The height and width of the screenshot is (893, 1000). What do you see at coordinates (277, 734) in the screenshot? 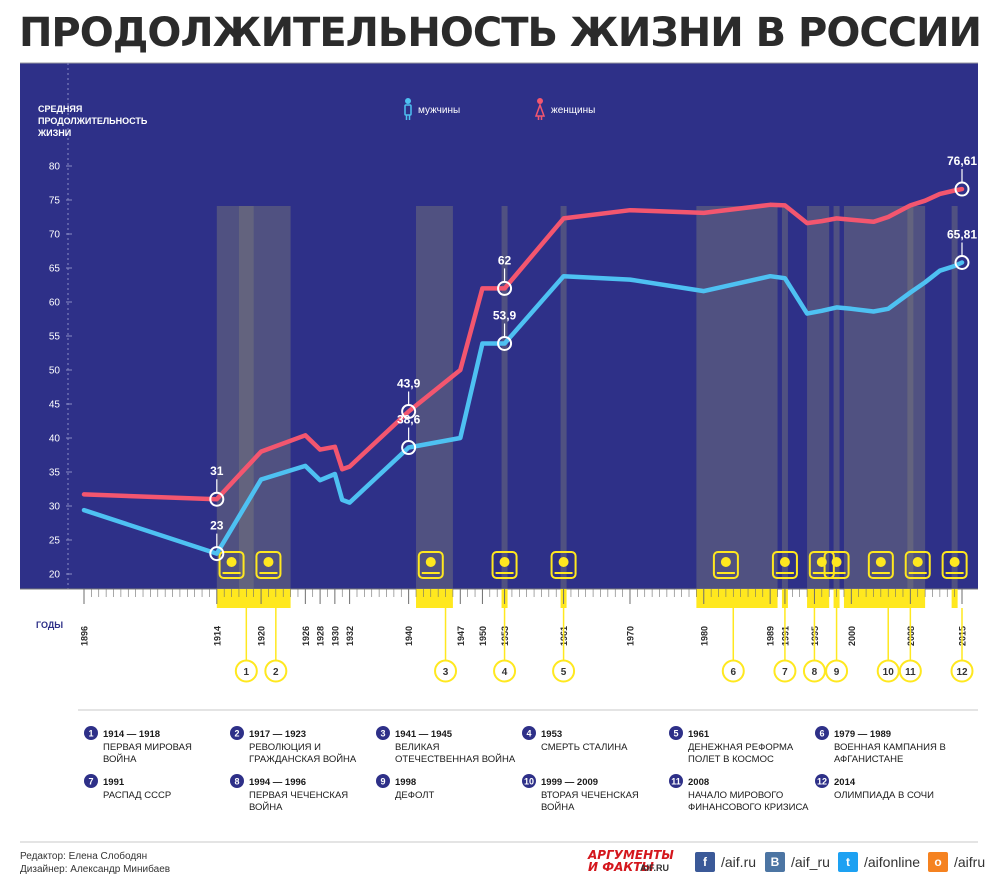
I see `event-legend-dates: 1917 — 1923` at bounding box center [277, 734].